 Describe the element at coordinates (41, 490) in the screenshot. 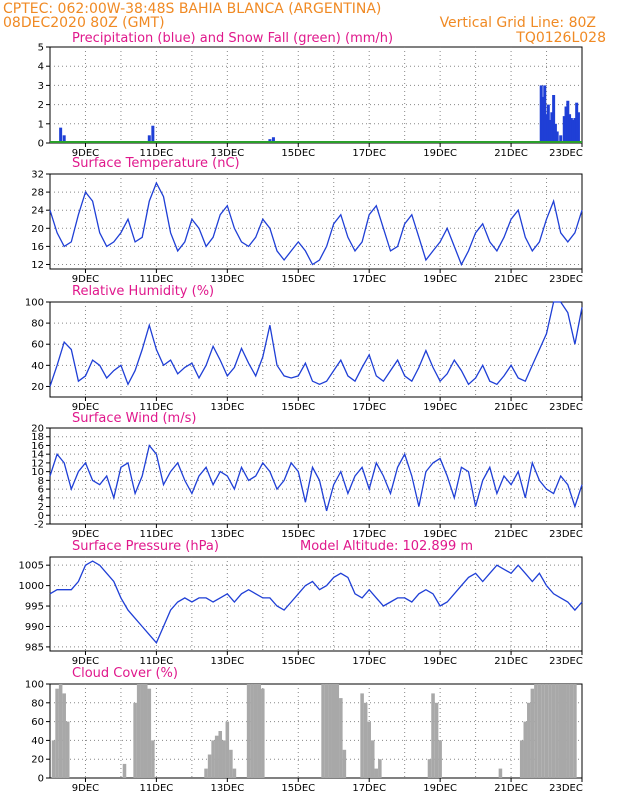

I see `y-tick-label: 6` at that location.